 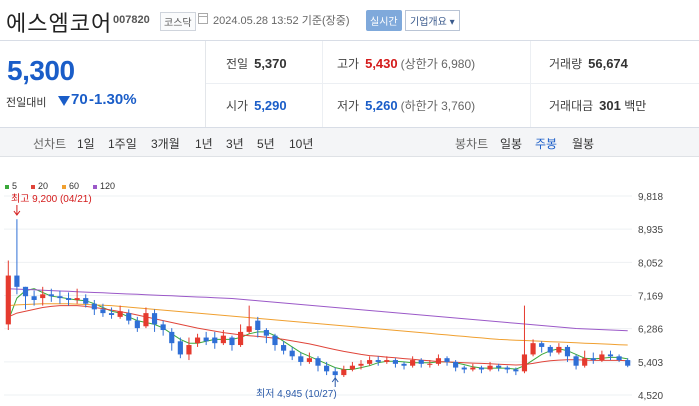 What do you see at coordinates (650, 330) in the screenshot?
I see `y-tick-label: 6,286` at bounding box center [650, 330].